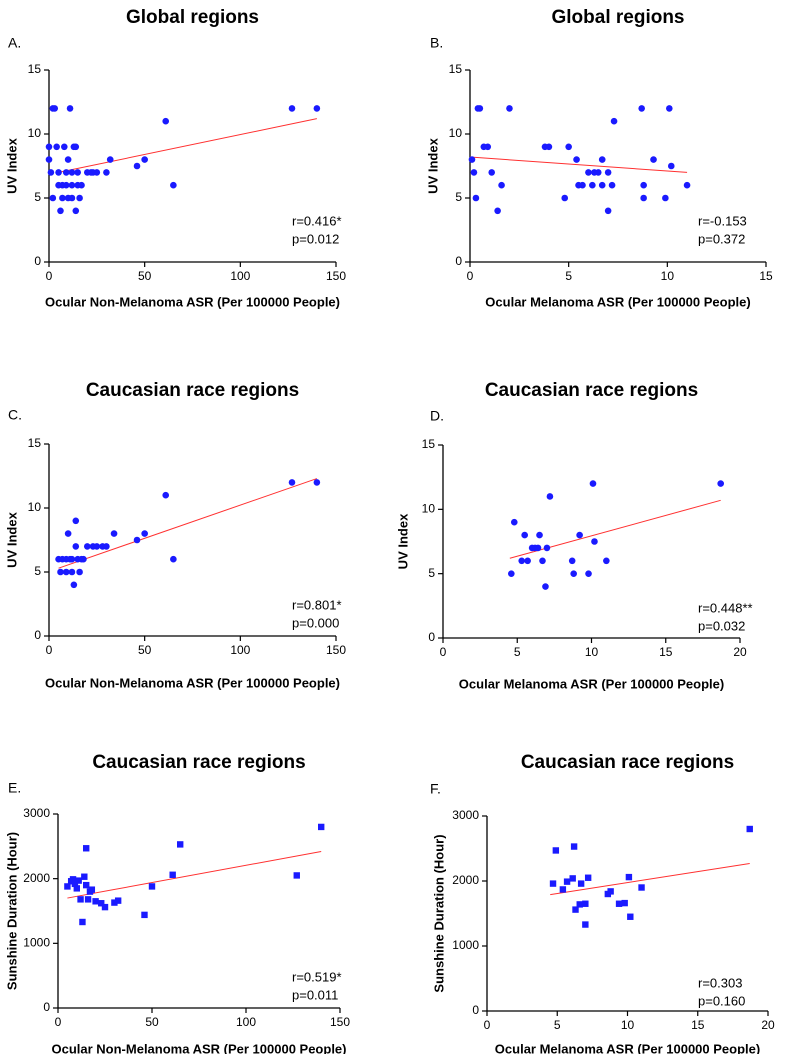 This screenshot has height=1054, width=788. What do you see at coordinates (435, 789) in the screenshot?
I see `panel-label: F.` at bounding box center [435, 789].